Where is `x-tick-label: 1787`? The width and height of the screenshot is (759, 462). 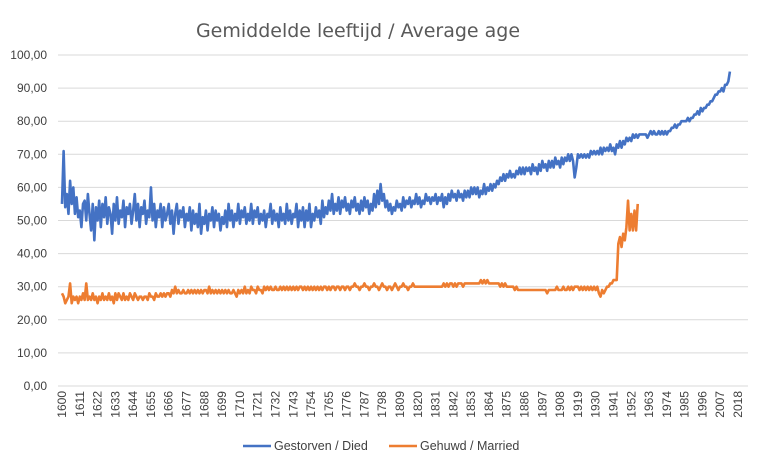
x-tick-label: 1787 is located at coordinates (364, 404).